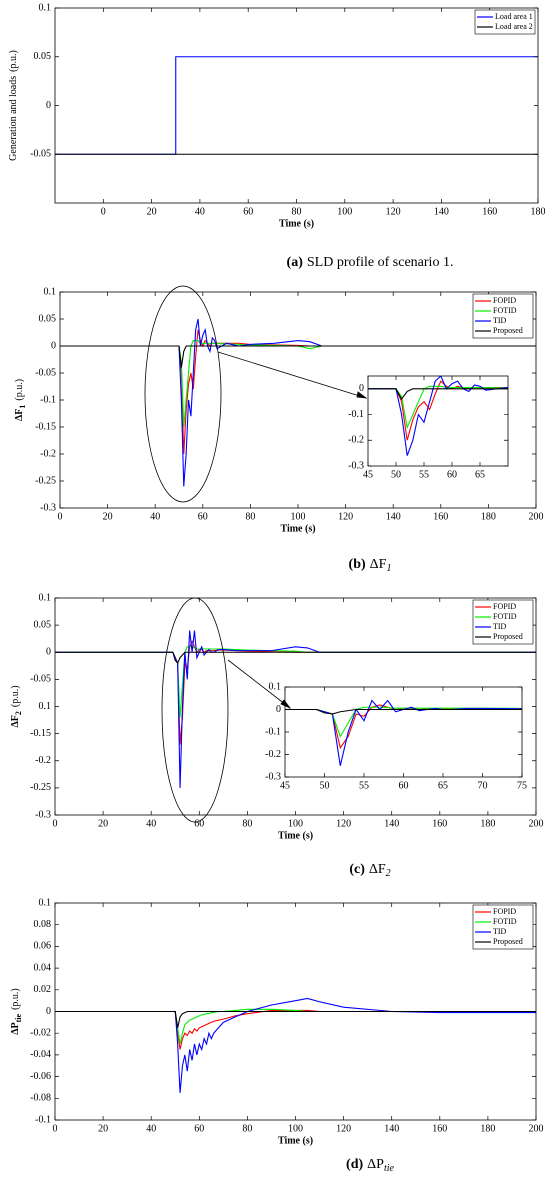 The image size is (550, 1187). I want to click on caption: (d) ΔPtie, so click(370, 1165).